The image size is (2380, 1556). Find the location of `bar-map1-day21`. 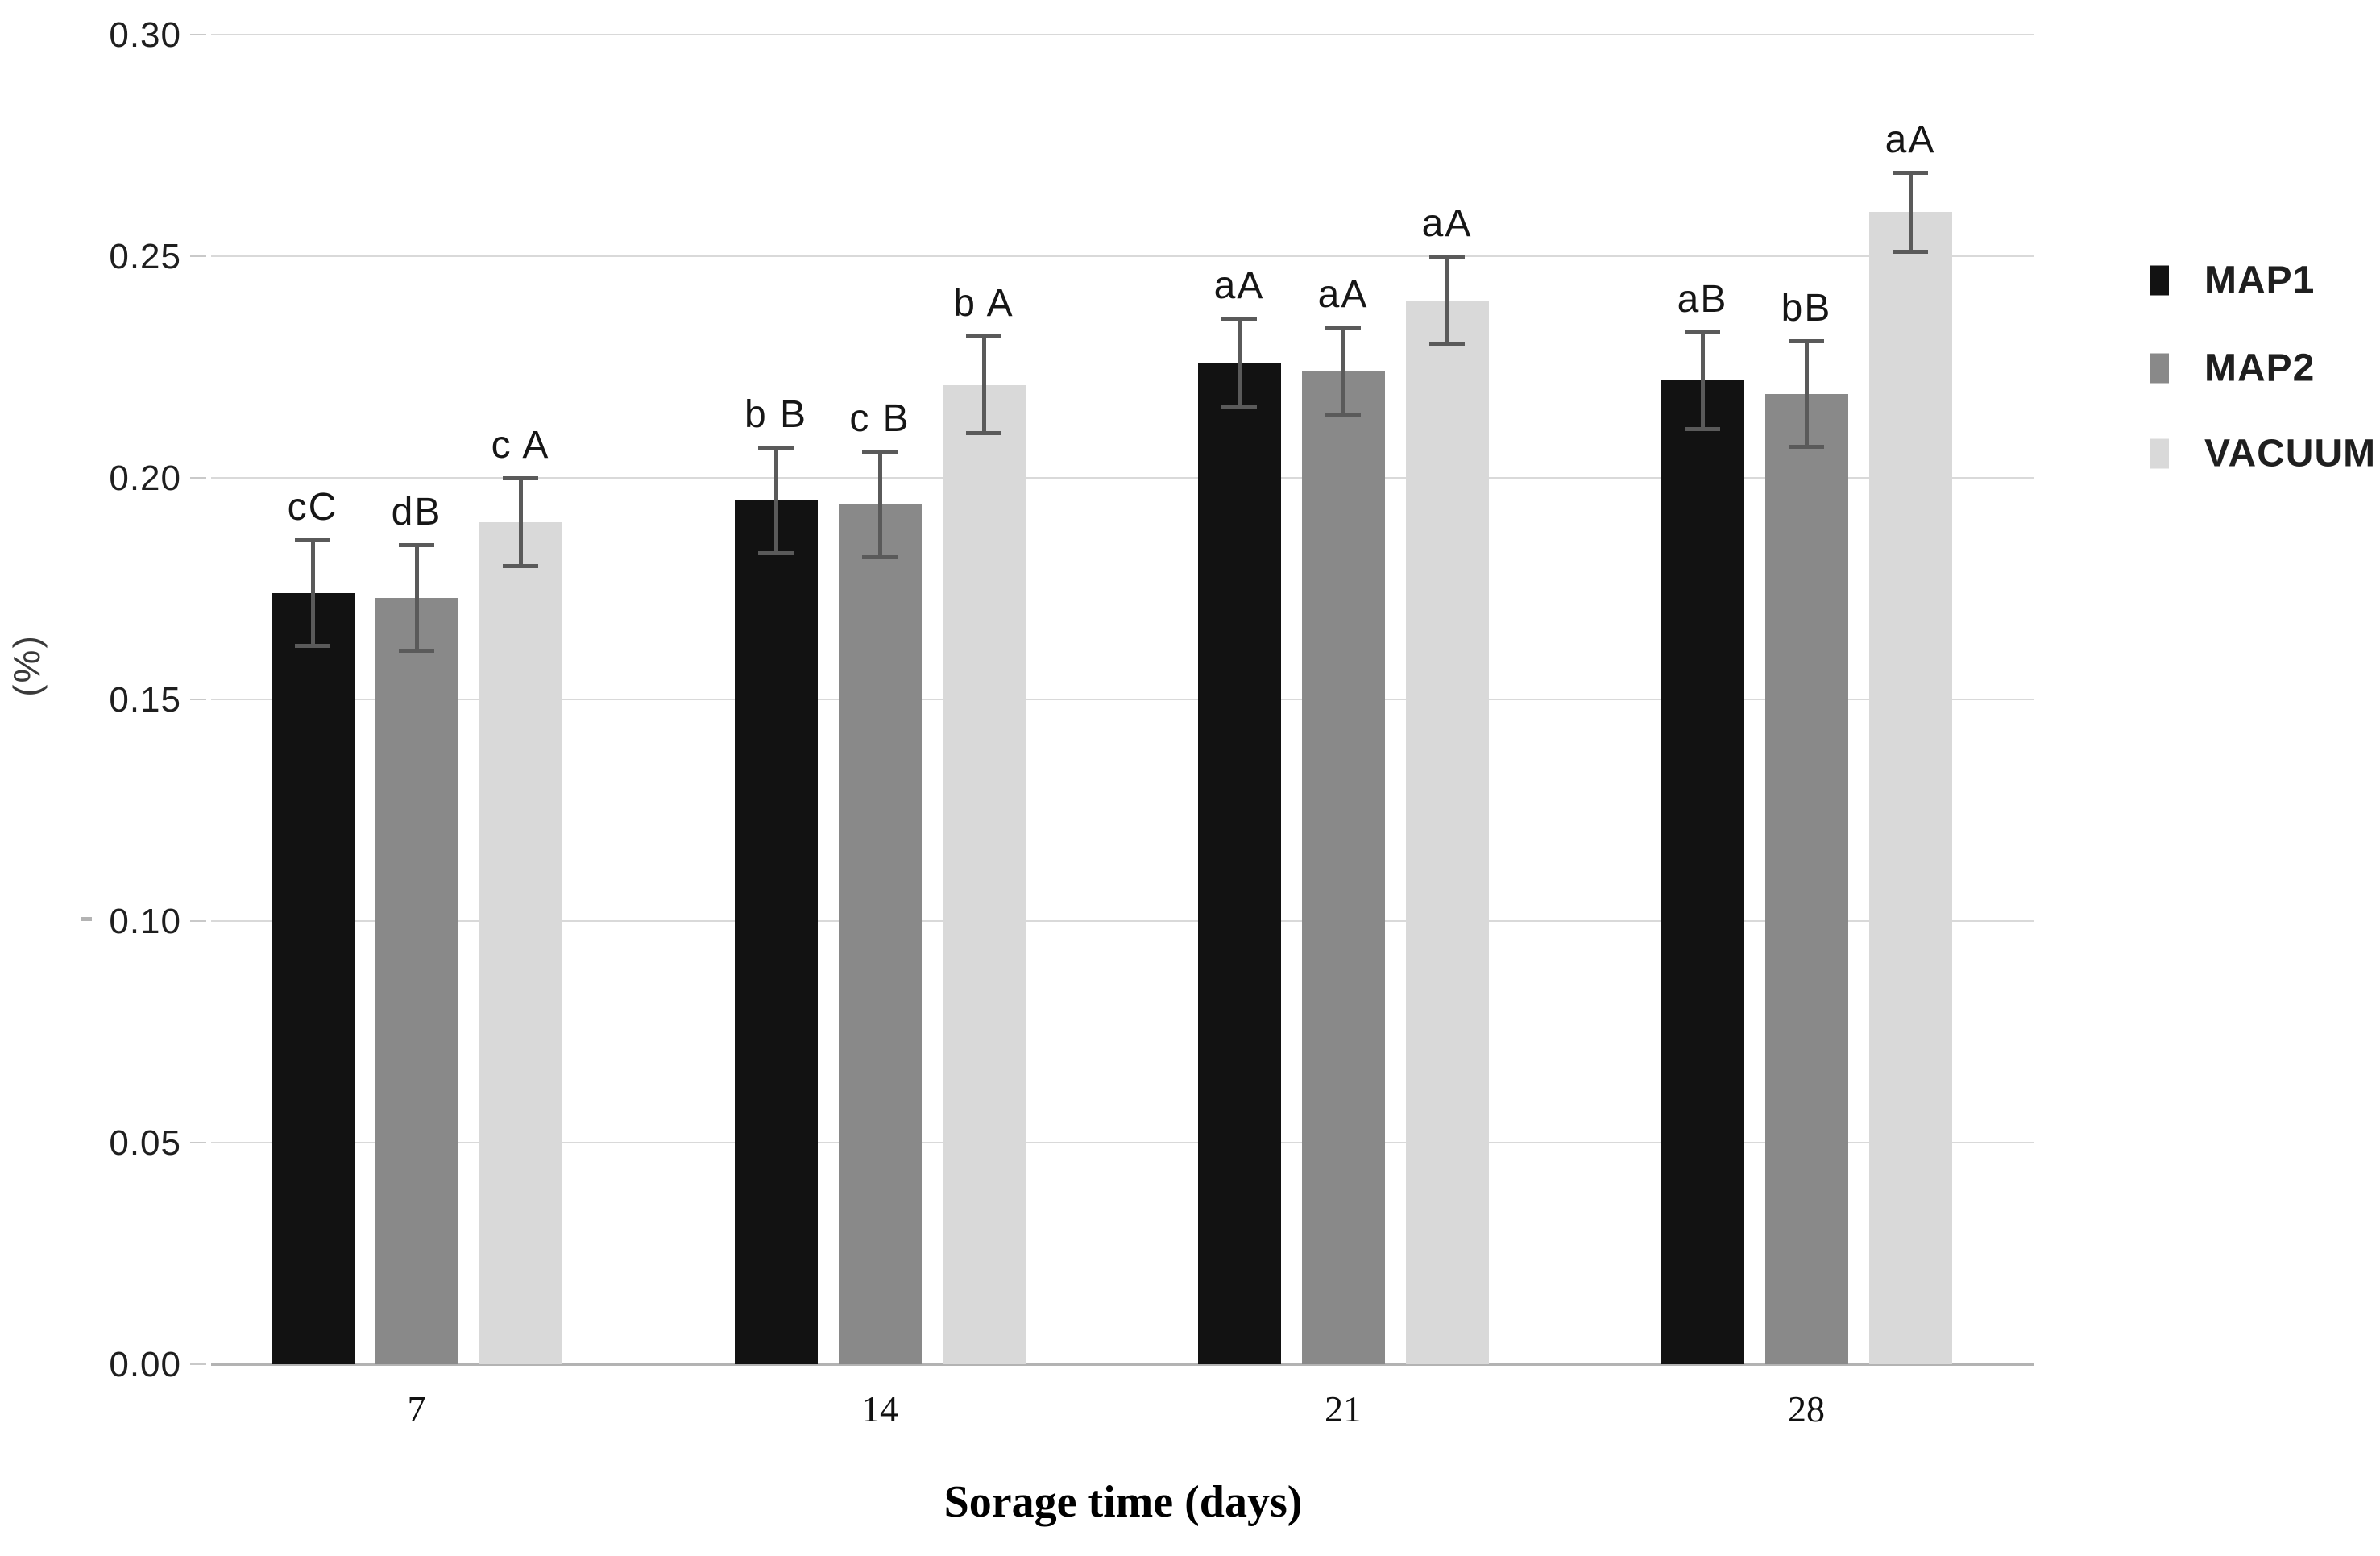

bar-map1-day21 is located at coordinates (1239, 864).